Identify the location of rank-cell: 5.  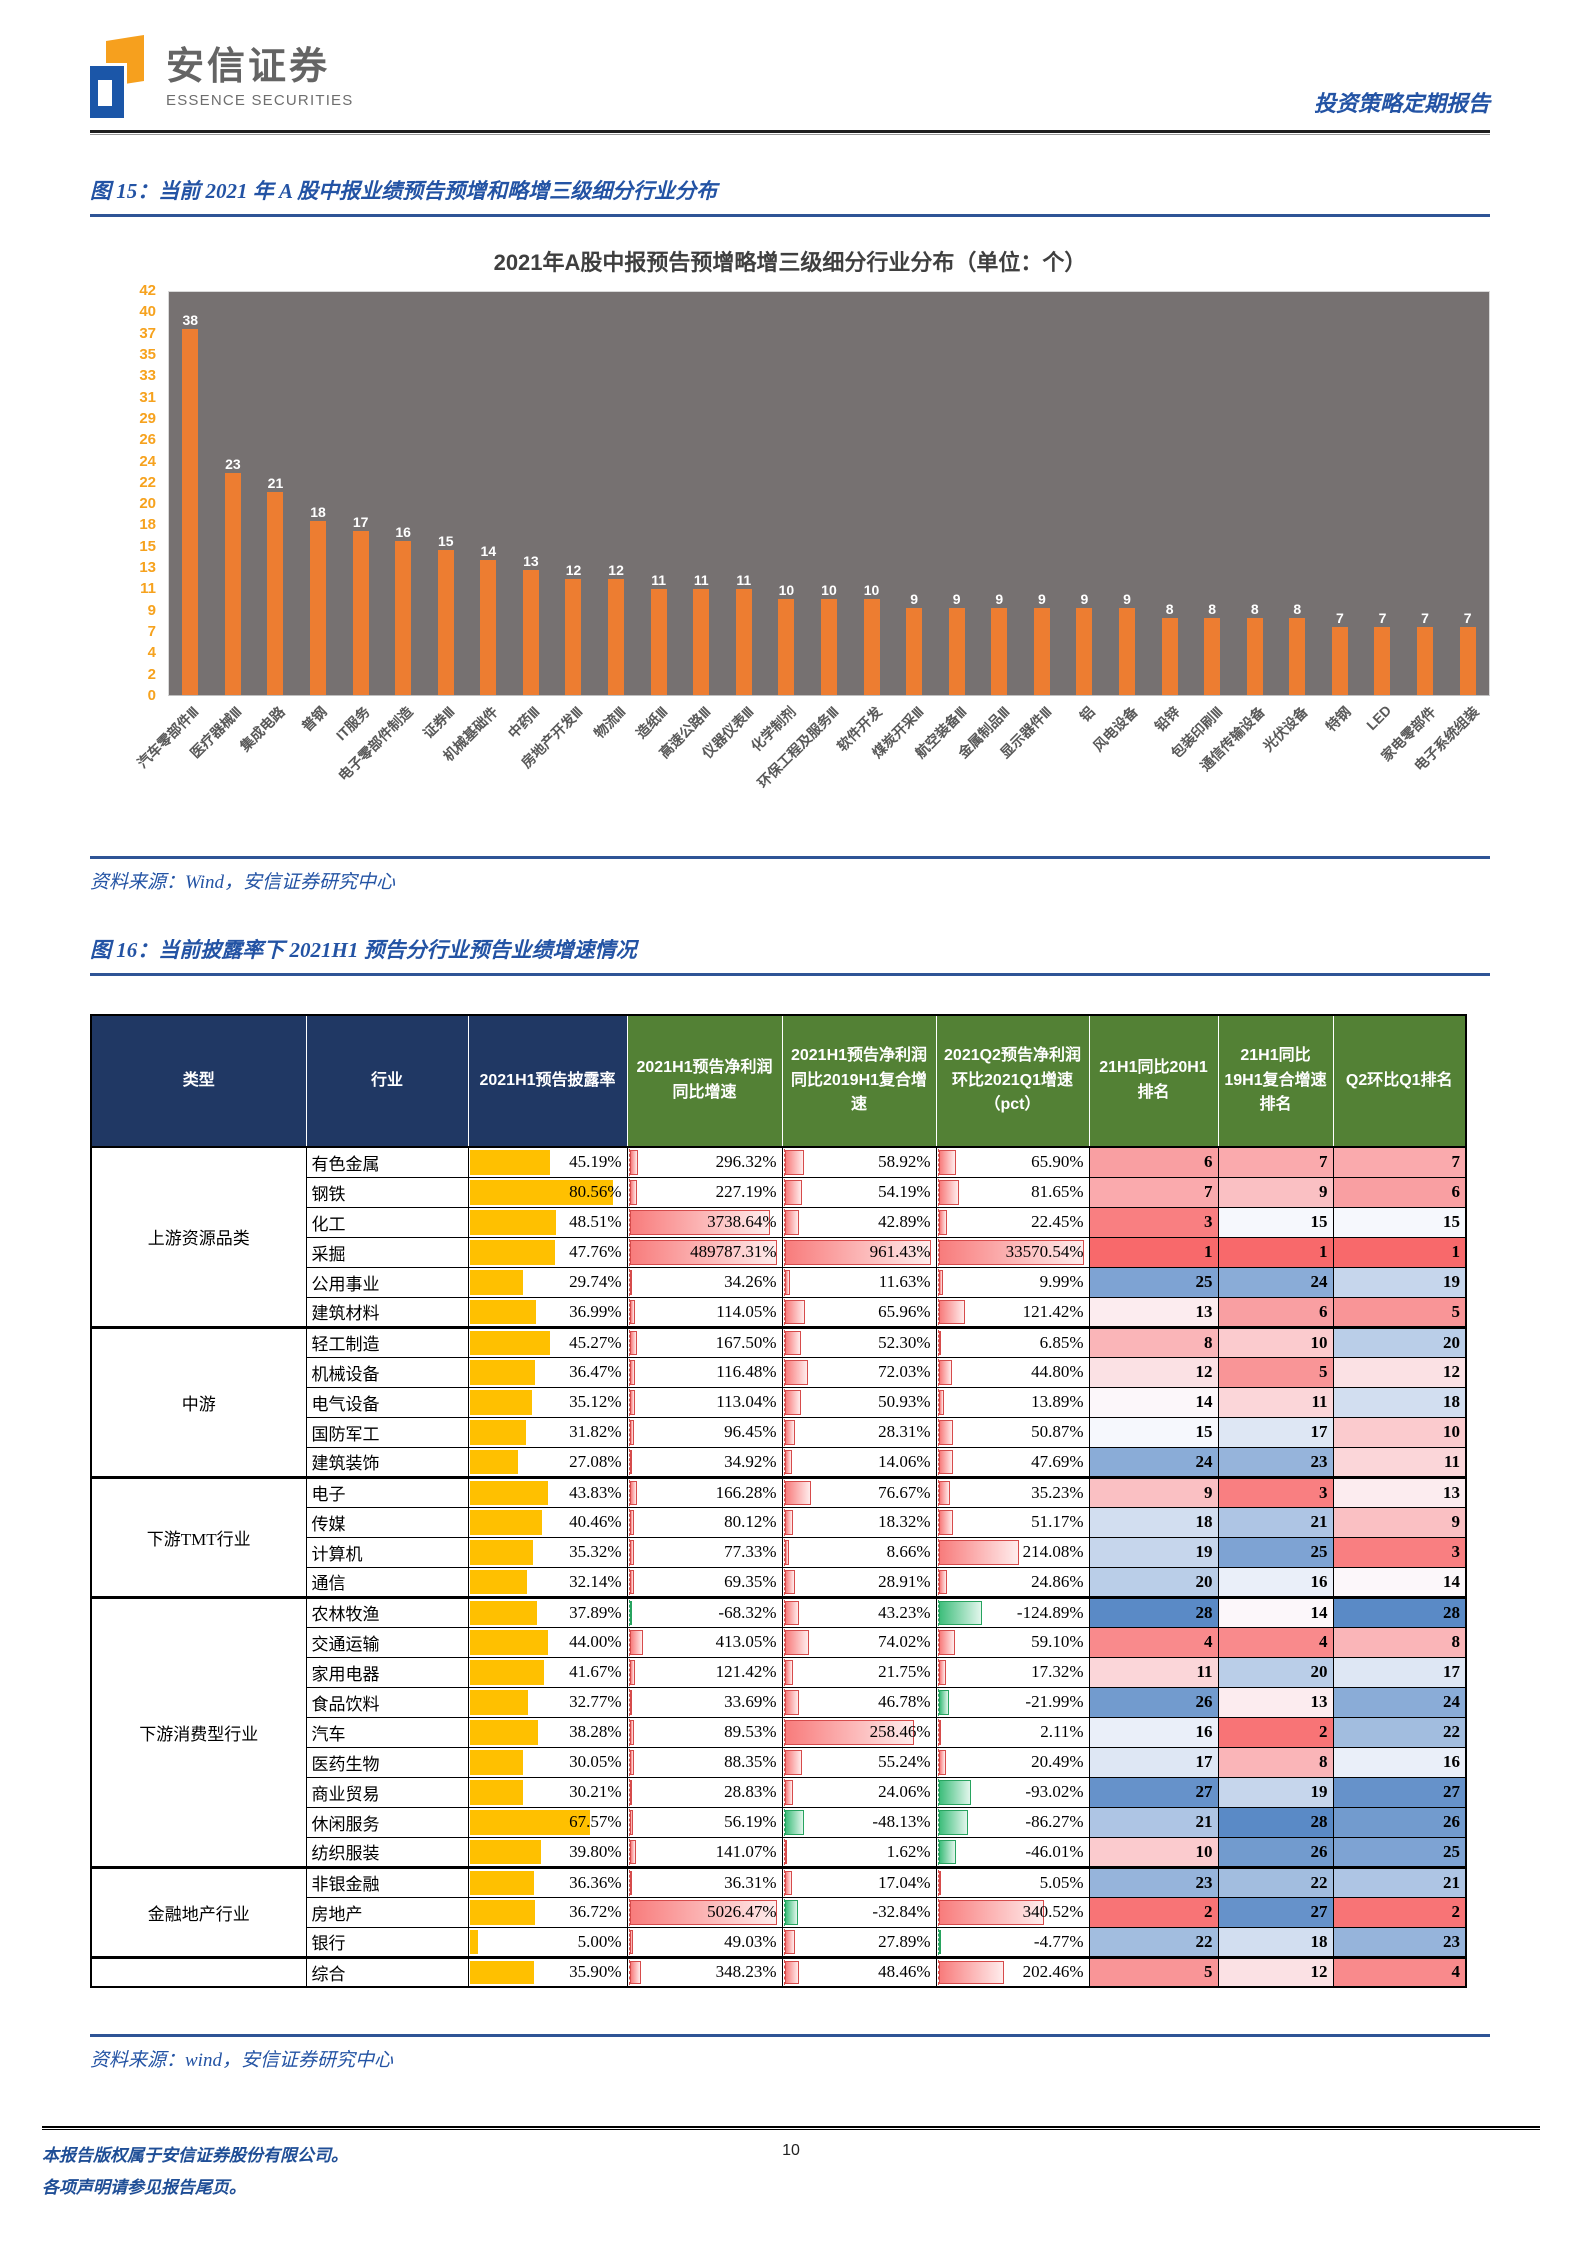
(1275, 1372).